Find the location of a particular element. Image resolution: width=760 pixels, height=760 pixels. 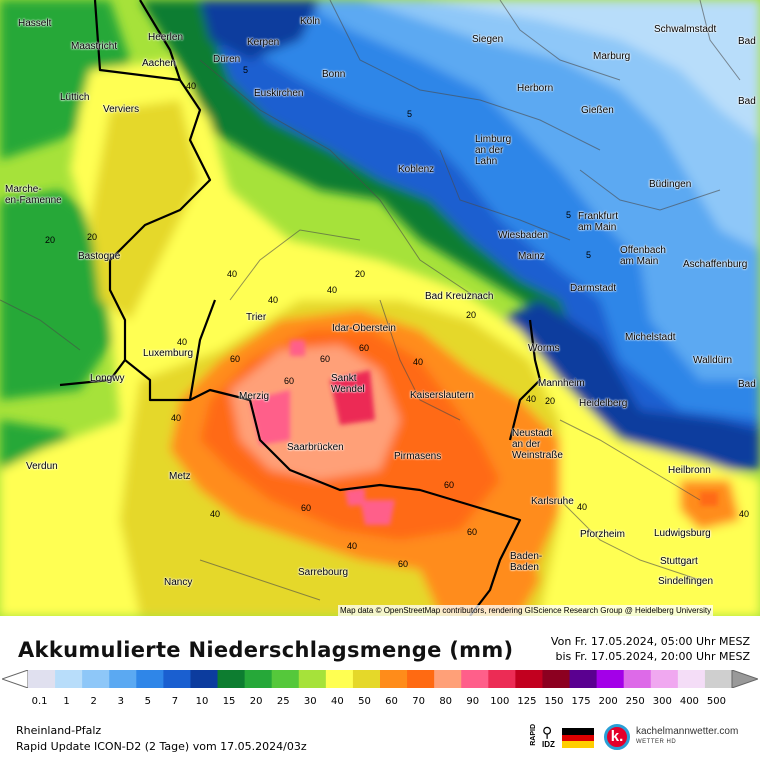

contour-label: 20 is located at coordinates (471, 315).